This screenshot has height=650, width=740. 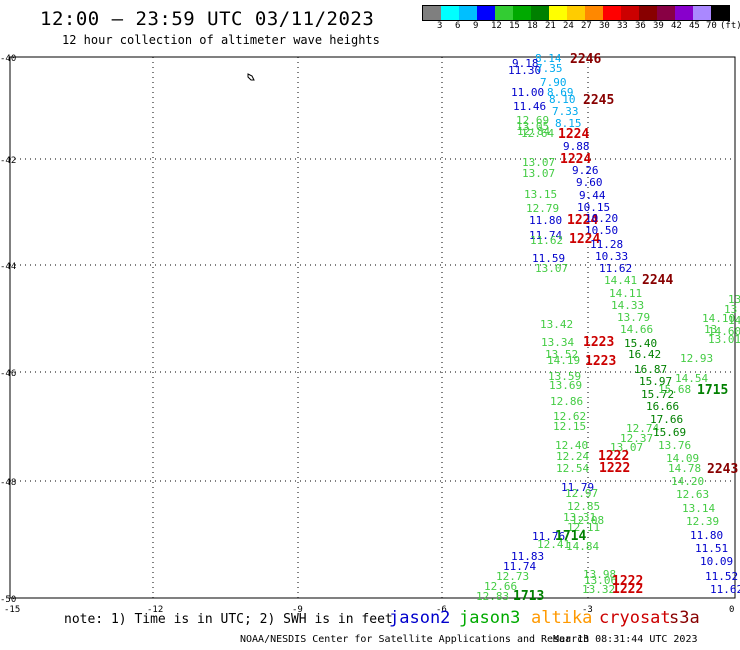 I want to click on observation-label: 9.88, so click(x=576, y=146).